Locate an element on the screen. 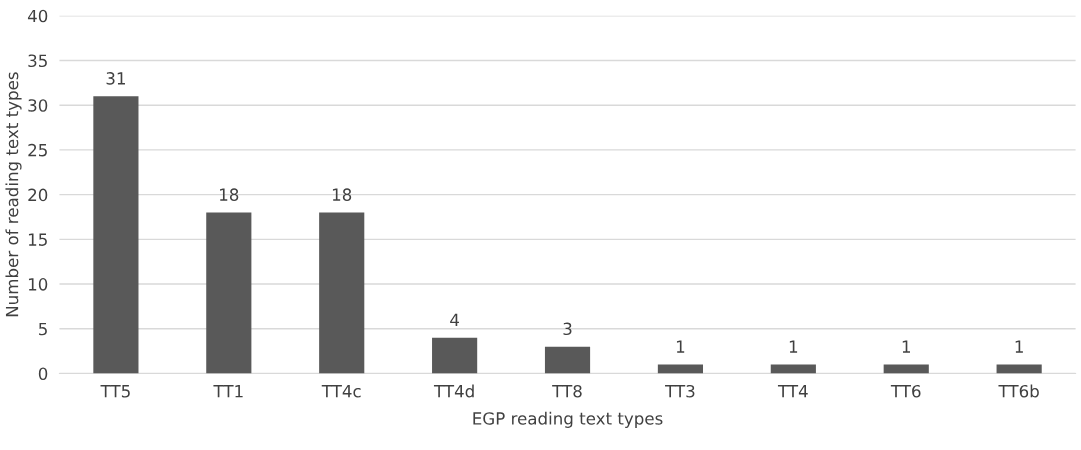 This screenshot has width=1081, height=450. y-tick-label: 20 is located at coordinates (38, 195).